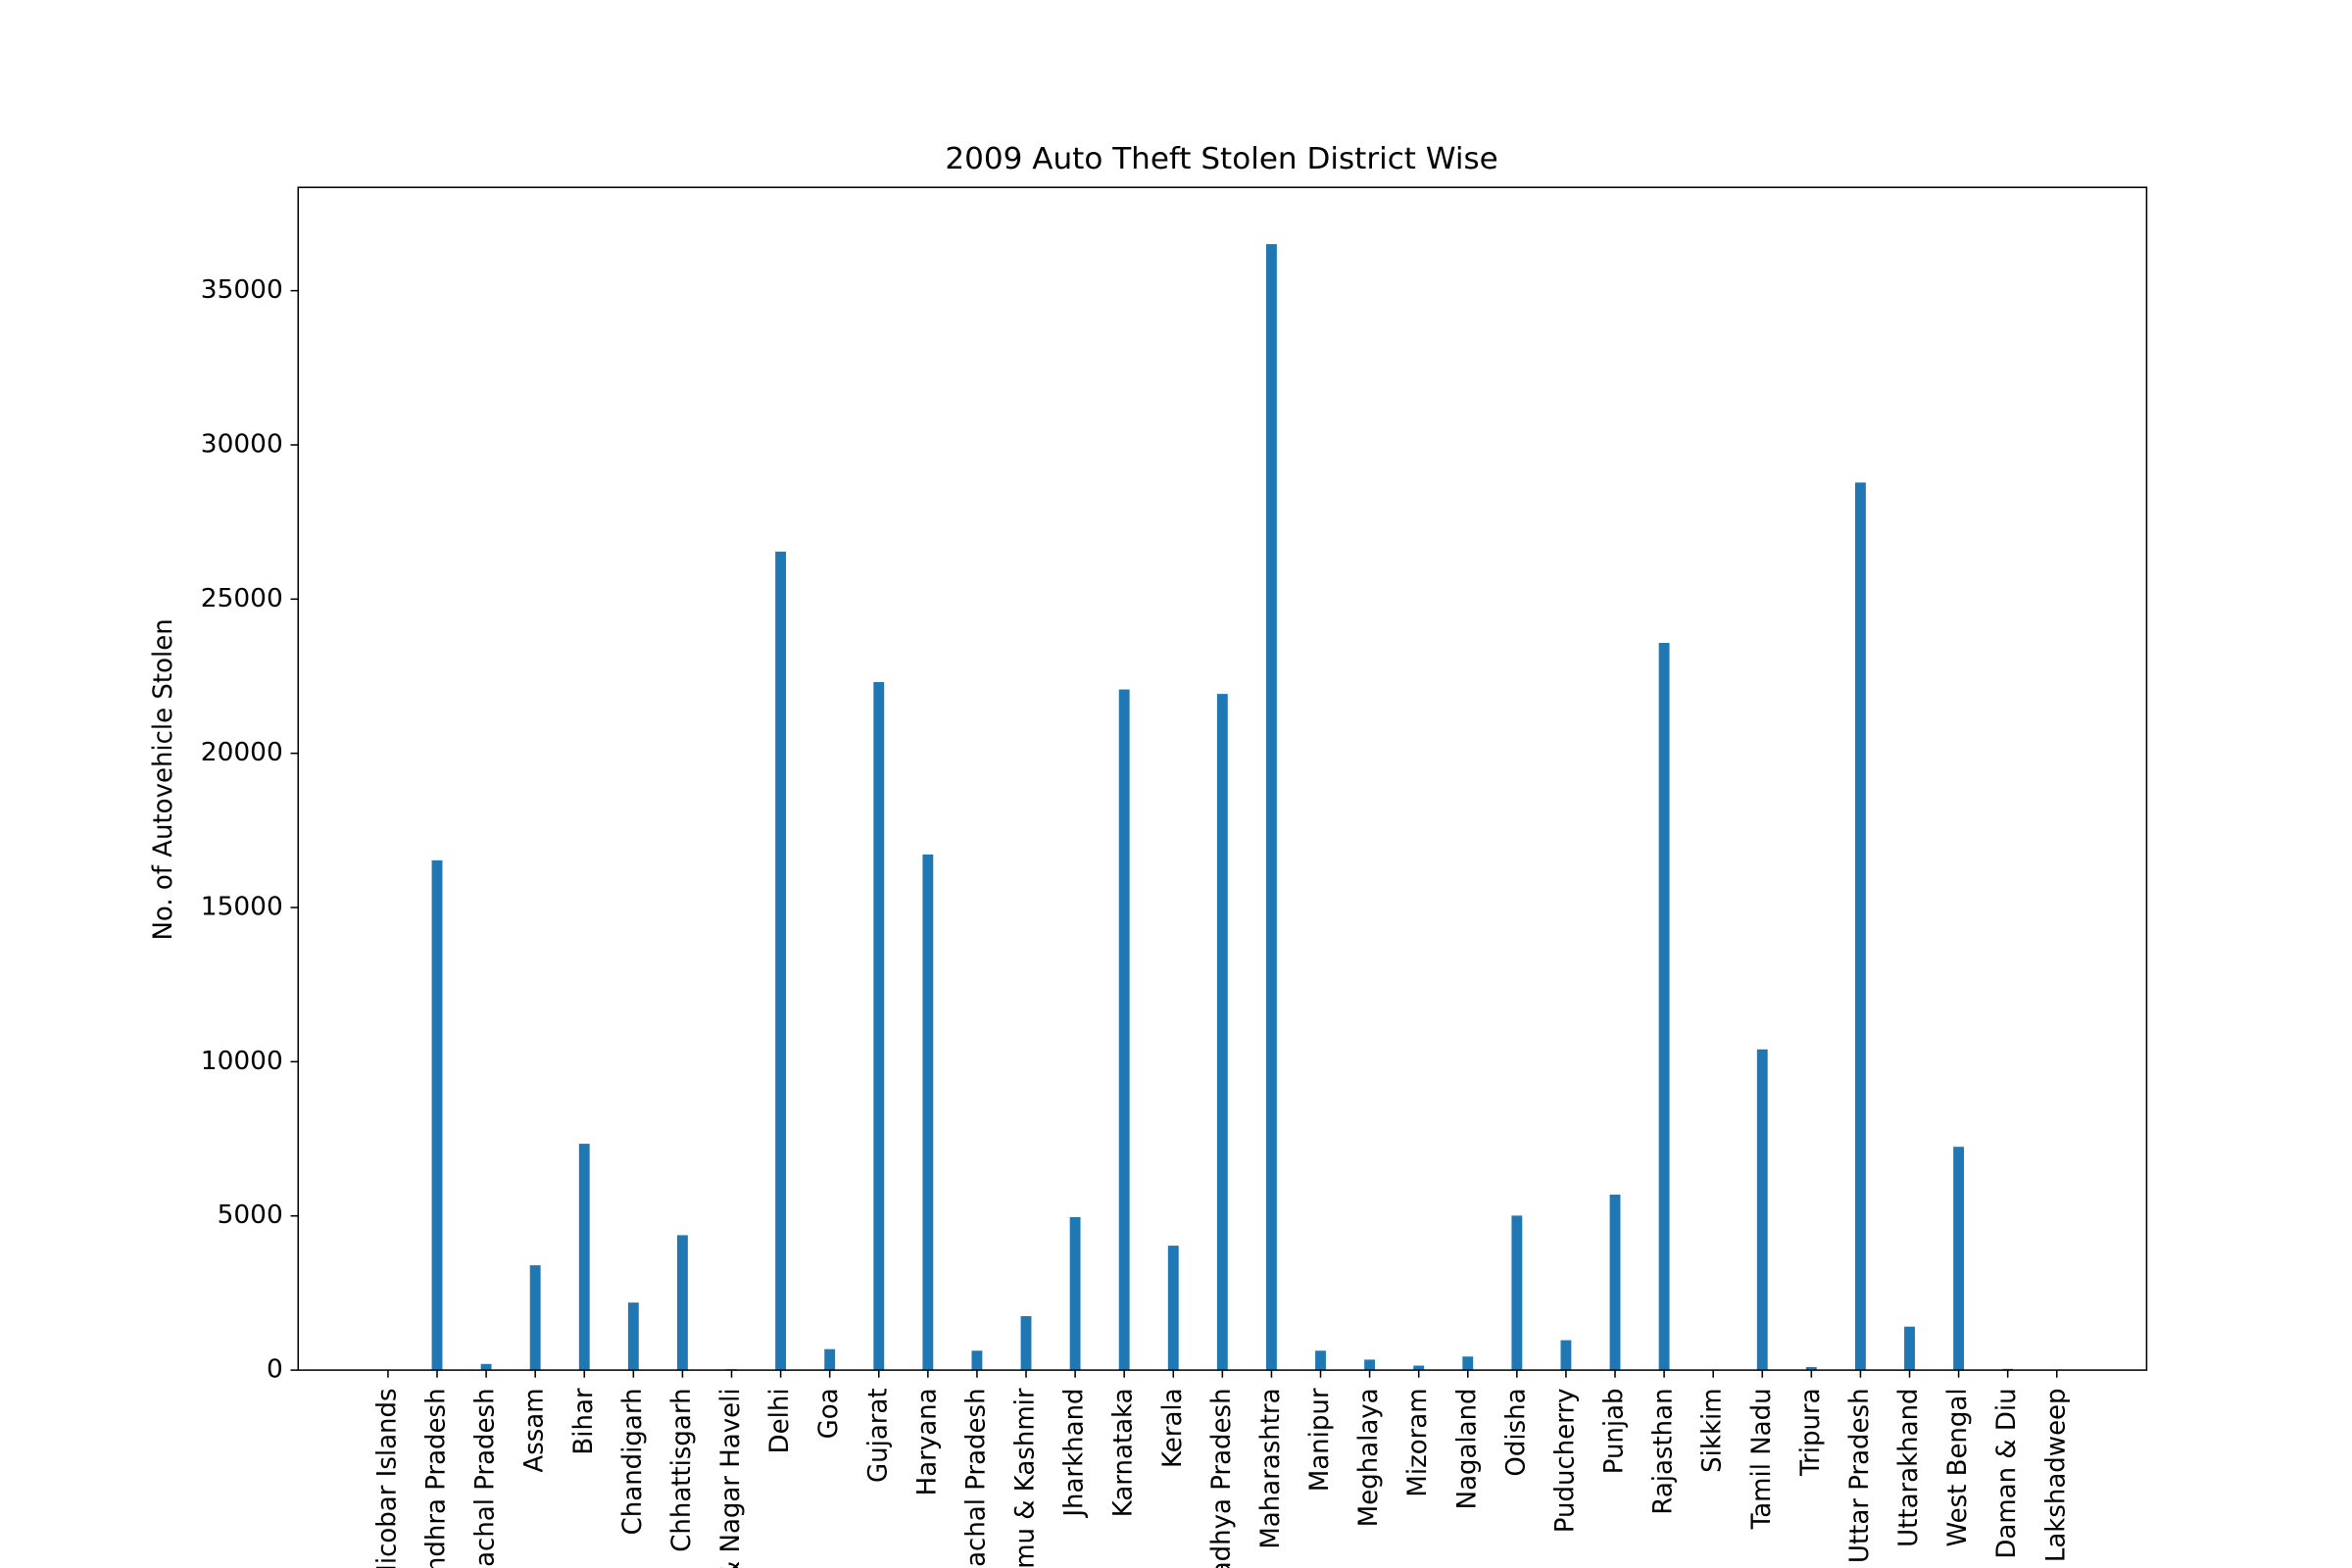 The width and height of the screenshot is (2352, 1568). I want to click on x-tick-label: Andhra Pradesh, so click(436, 1478).